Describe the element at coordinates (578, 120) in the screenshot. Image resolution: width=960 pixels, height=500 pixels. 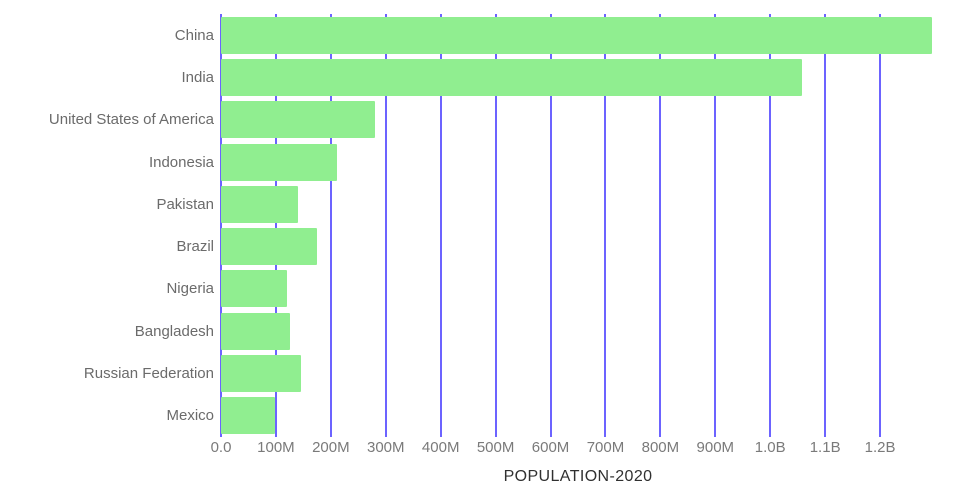
I see `bar-row-united-states-of-america` at that location.